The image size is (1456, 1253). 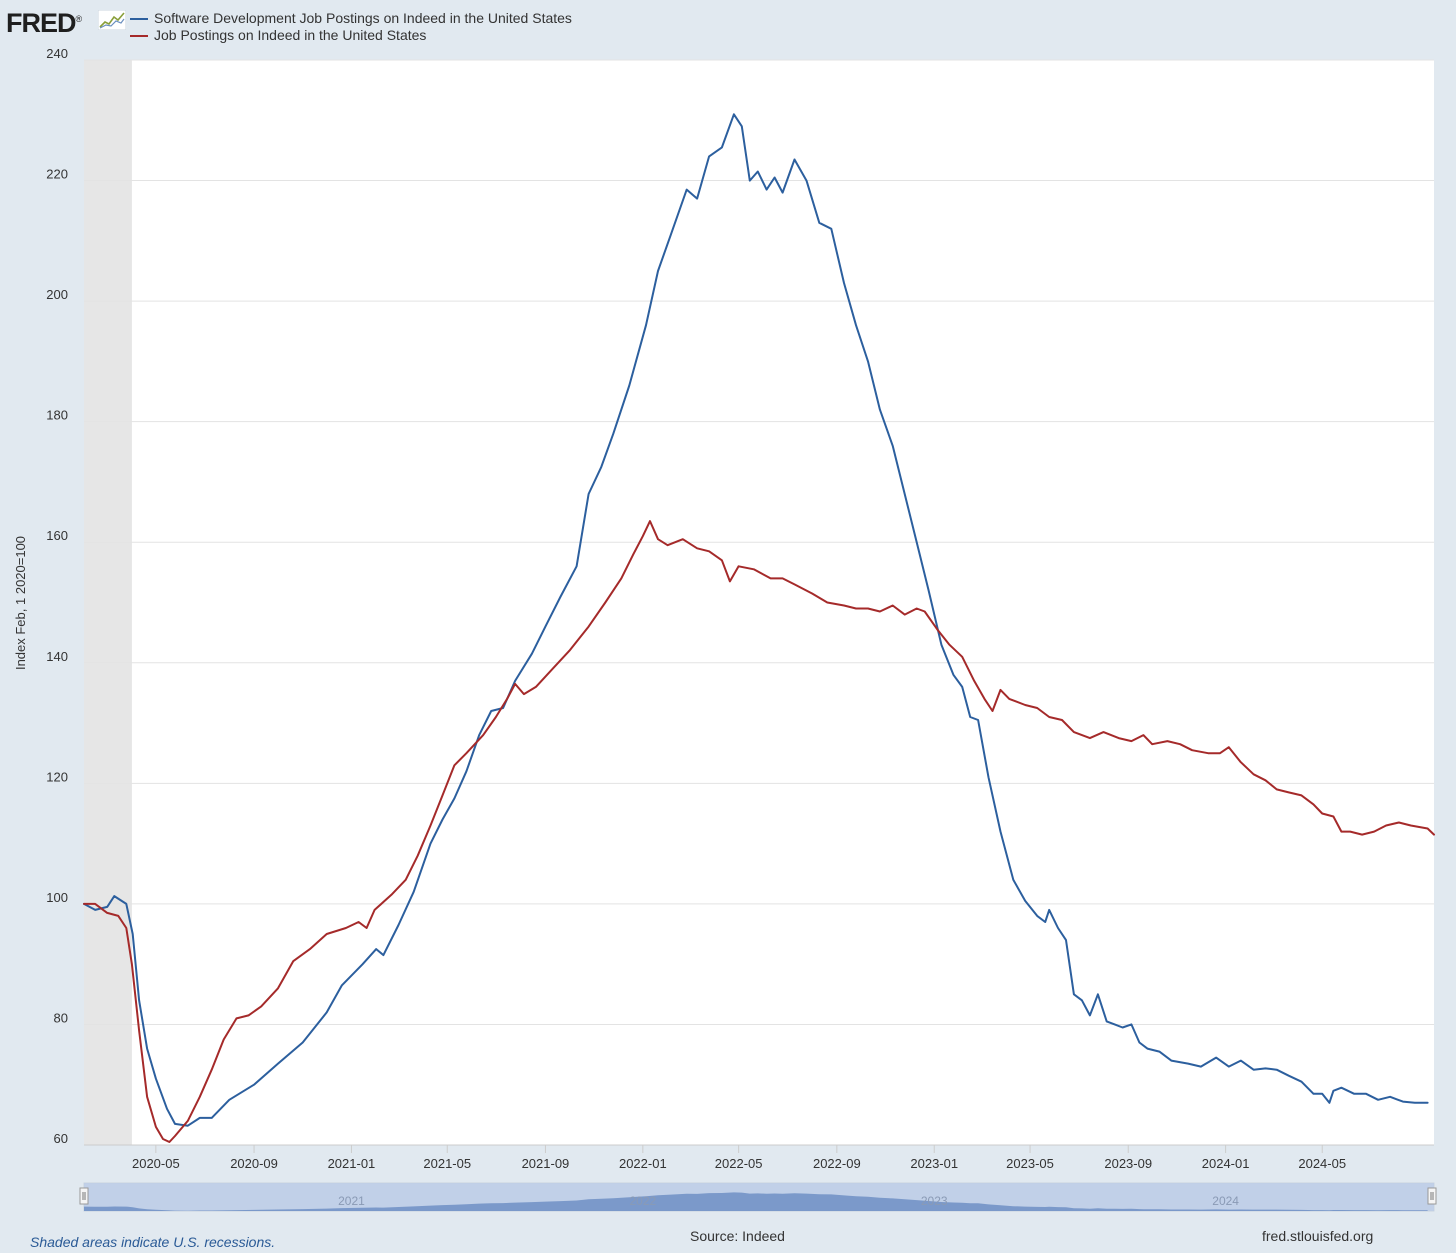 What do you see at coordinates (352, 1163) in the screenshot?
I see `x-tick-label: 2021-01` at bounding box center [352, 1163].